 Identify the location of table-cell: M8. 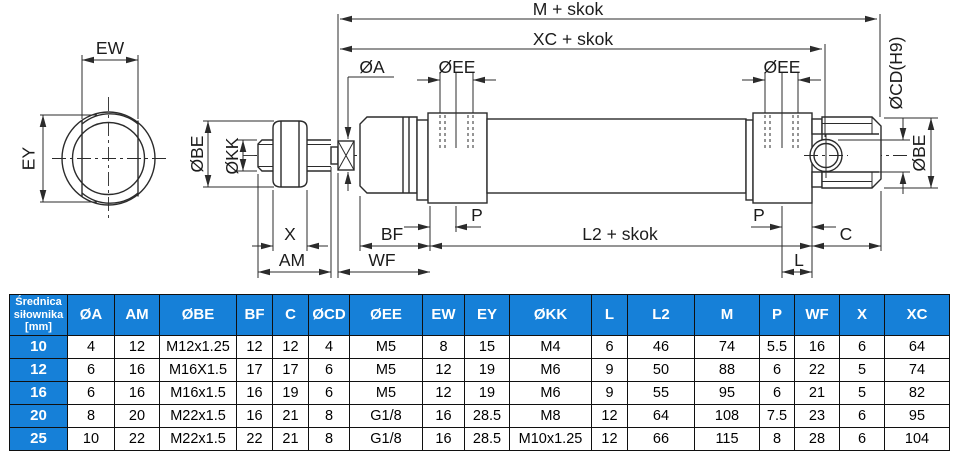
(550, 415).